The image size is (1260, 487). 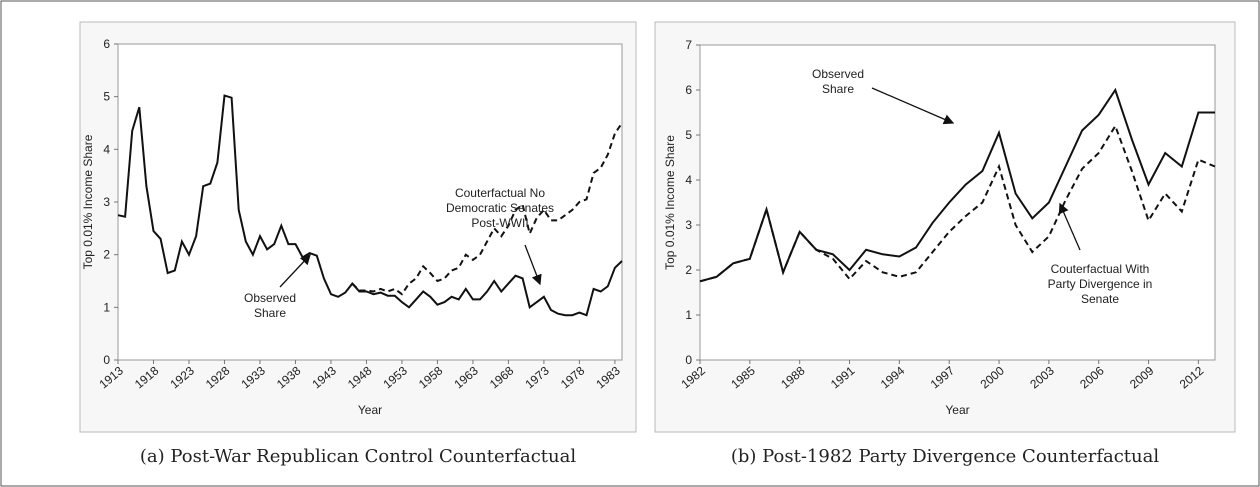 What do you see at coordinates (1100, 284) in the screenshot?
I see `annotation: Party Divergence in` at bounding box center [1100, 284].